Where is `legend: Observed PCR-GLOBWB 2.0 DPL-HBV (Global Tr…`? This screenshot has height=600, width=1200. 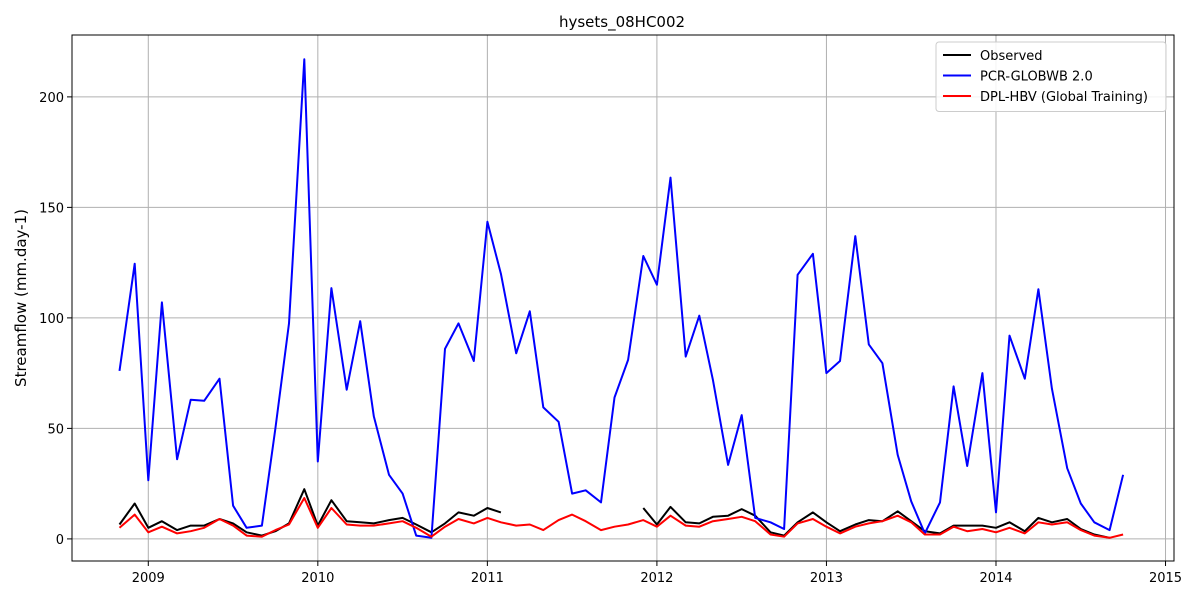 legend: Observed PCR-GLOBWB 2.0 DPL-HBV (Global Tr… is located at coordinates (1051, 76).